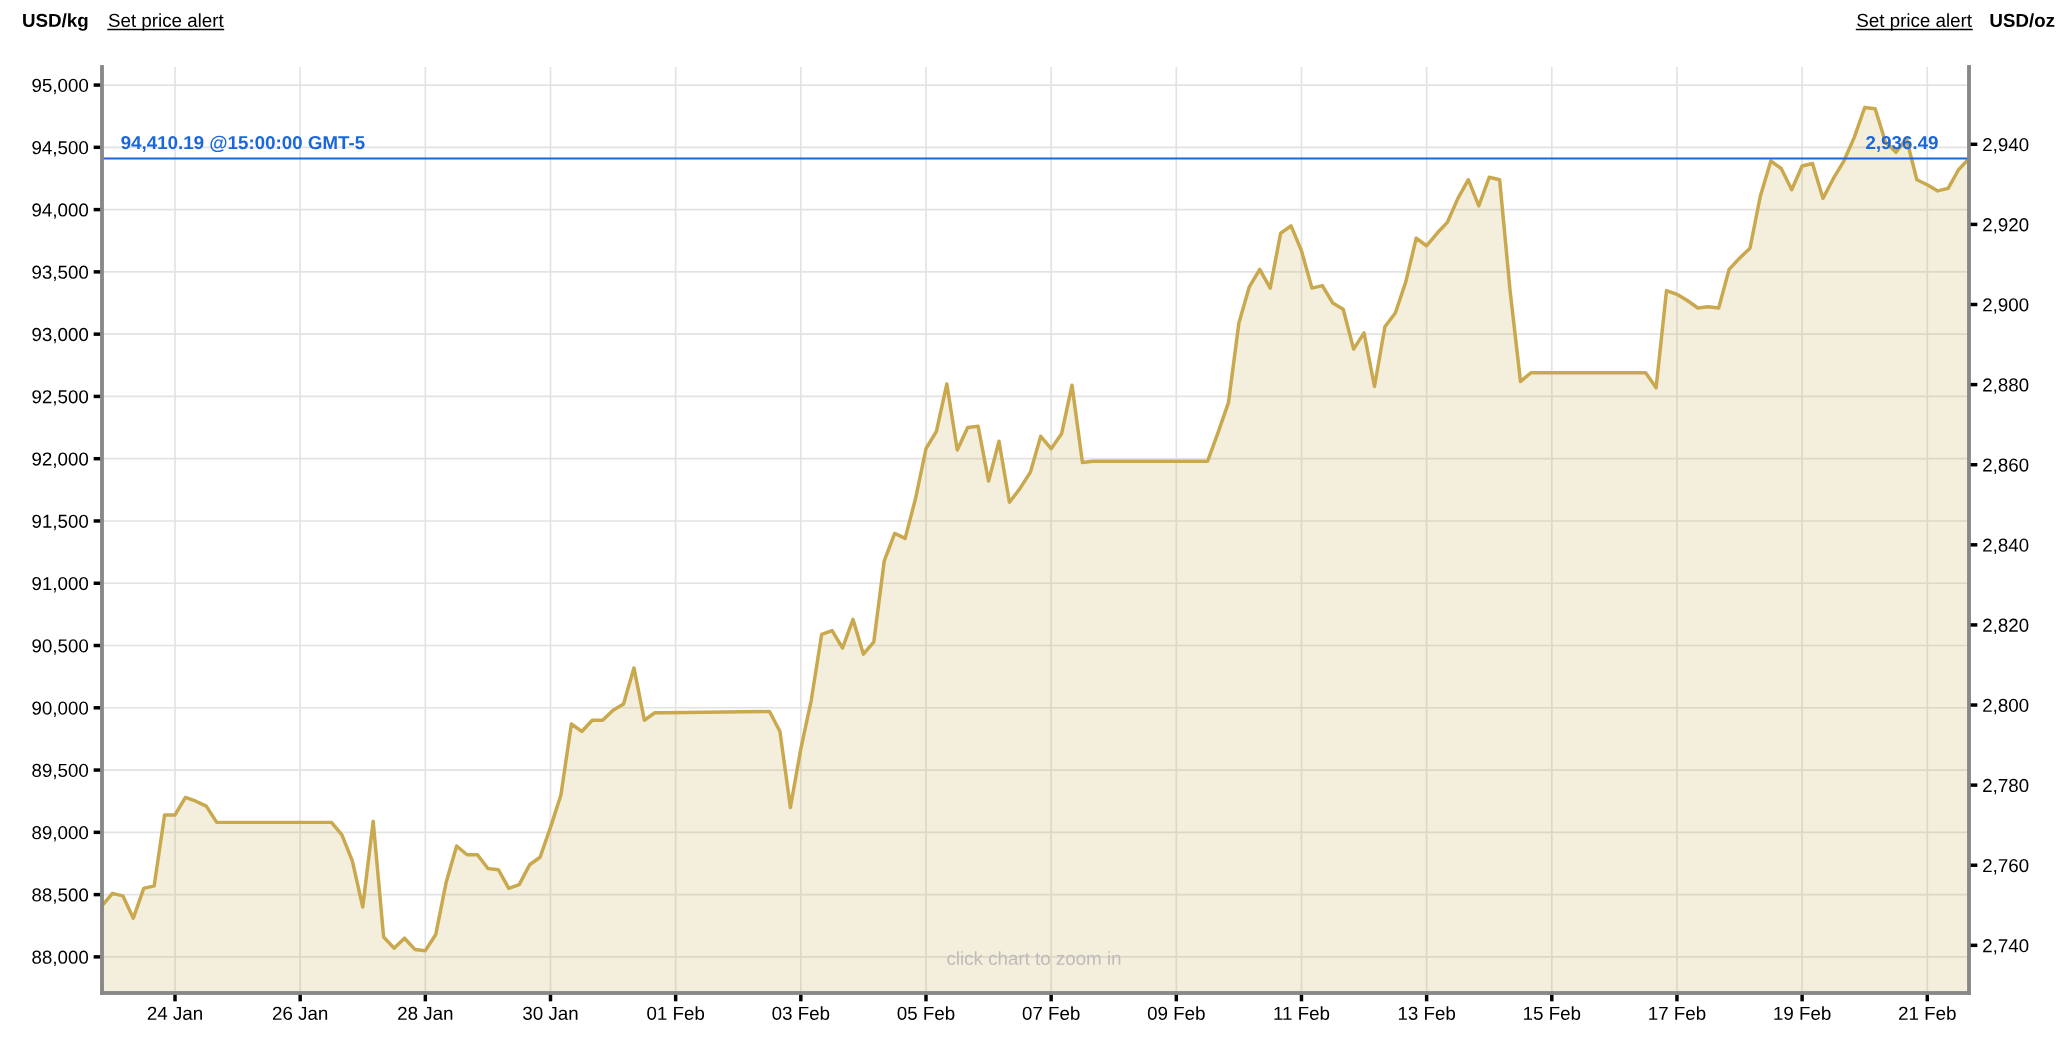 Image resolution: width=2068 pixels, height=1050 pixels. I want to click on y-axis-title: USD/kg, so click(55, 22).